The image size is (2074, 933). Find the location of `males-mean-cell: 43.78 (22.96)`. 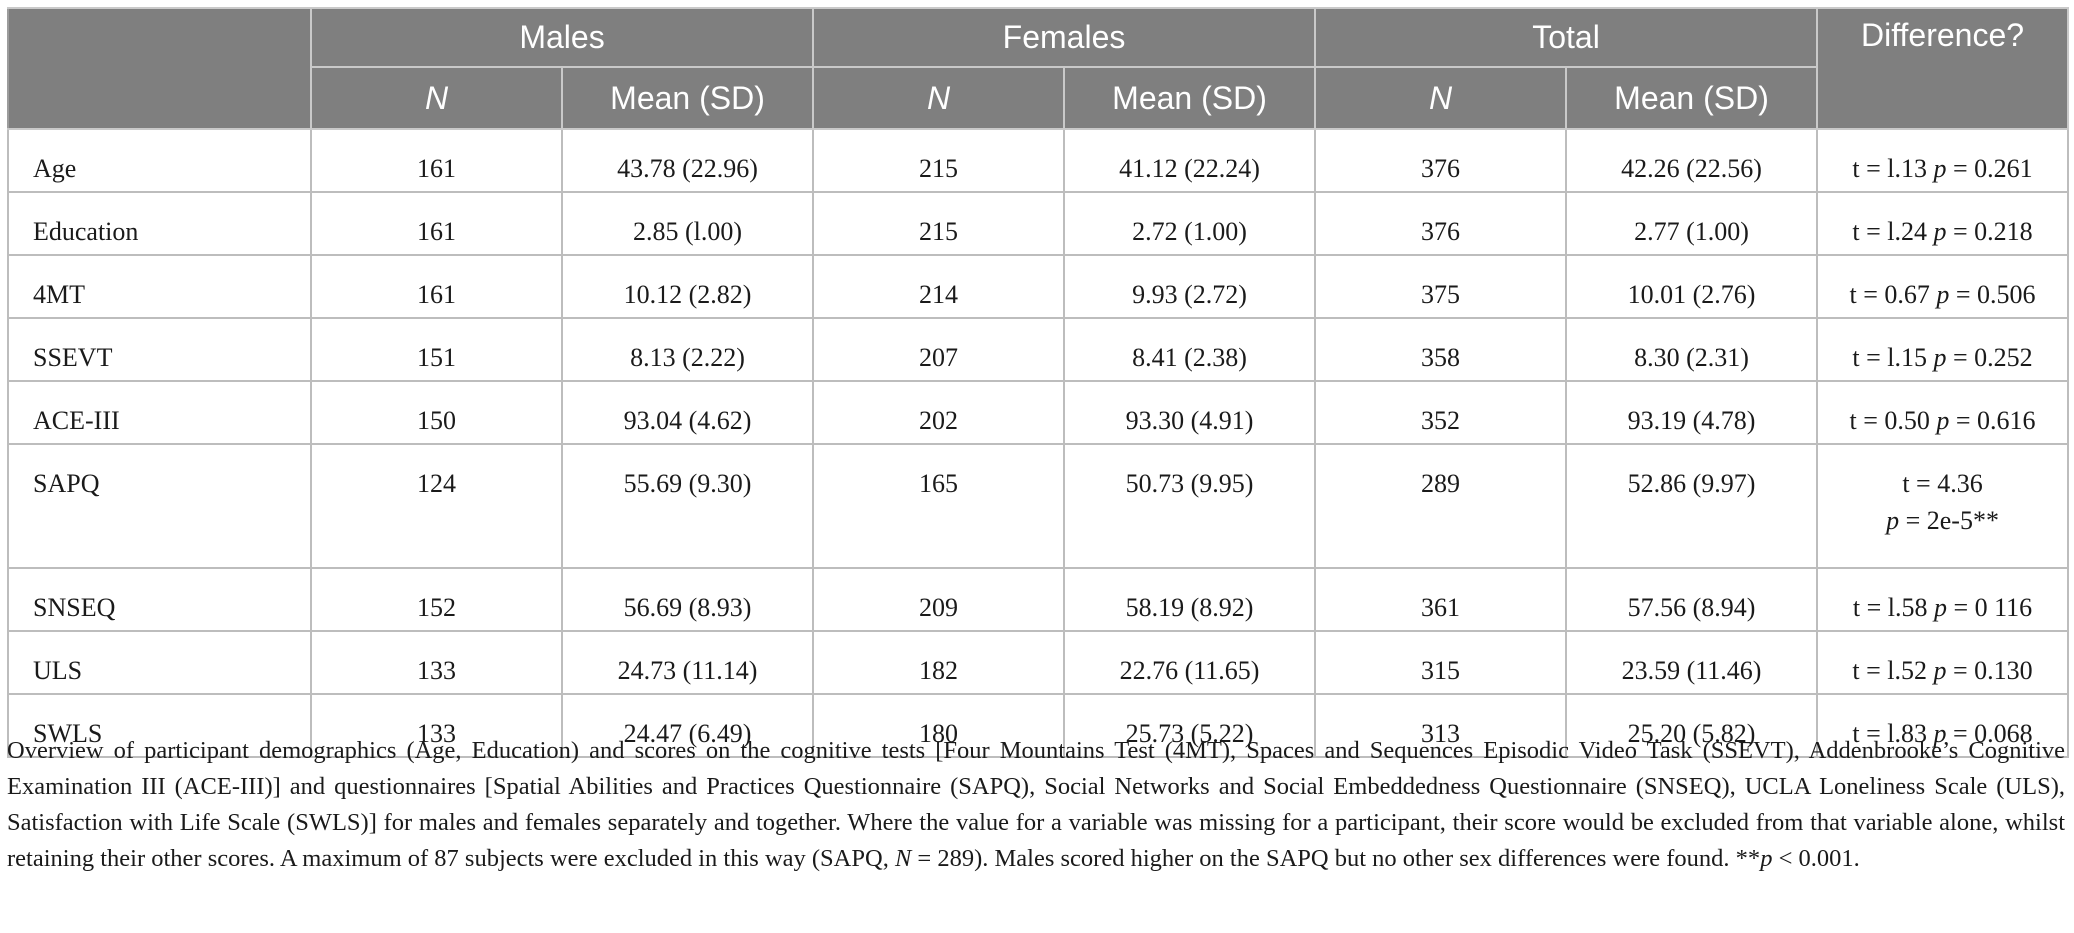

males-mean-cell: 43.78 (22.96) is located at coordinates (687, 160).